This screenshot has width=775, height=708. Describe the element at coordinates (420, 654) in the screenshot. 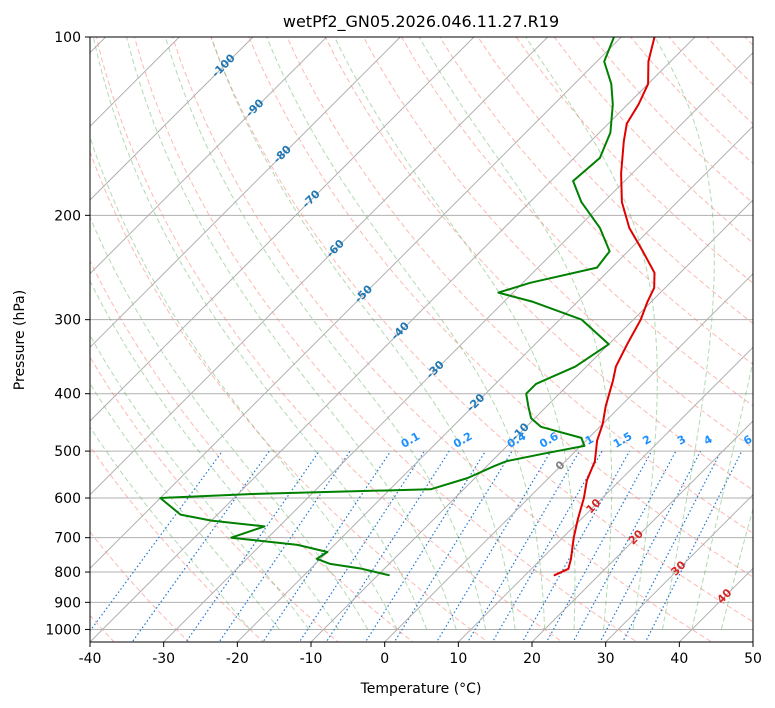

I see `x-axis-ticks: -40 -30 -20 -10 0 10 20 30 40 50` at that location.